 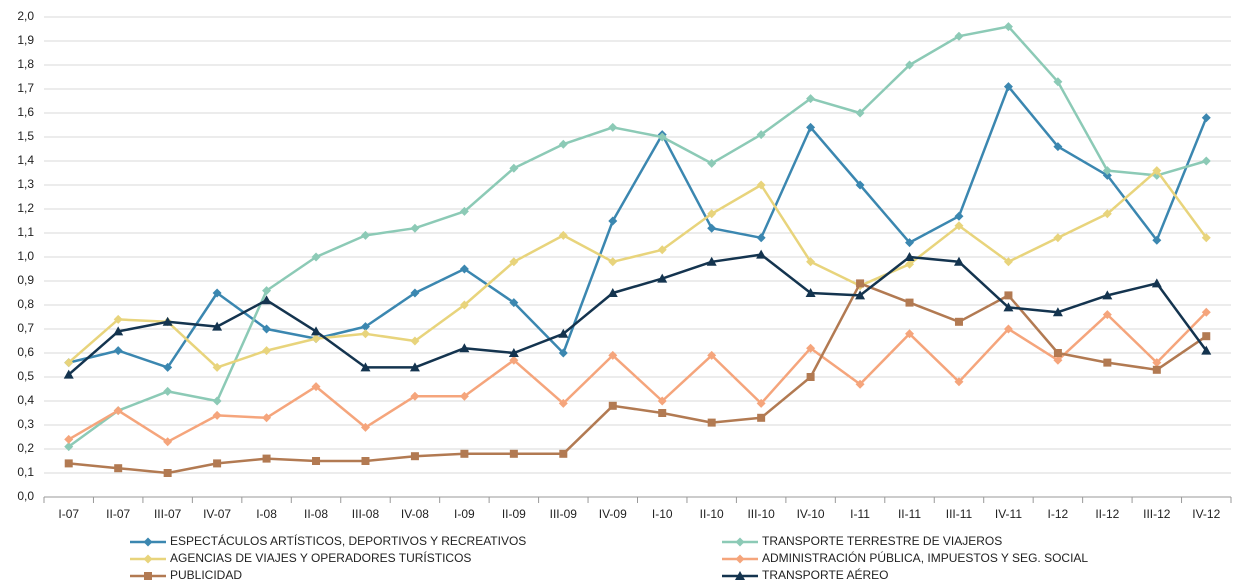 I want to click on y-tick-label: 1,4, so click(x=25, y=160).